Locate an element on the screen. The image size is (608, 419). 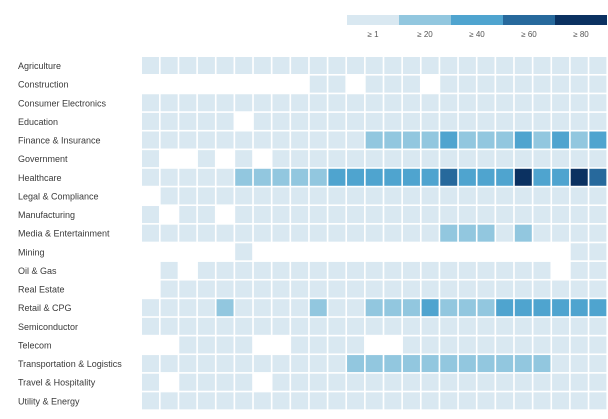
legend-label: ≥ 80 is located at coordinates (581, 34).